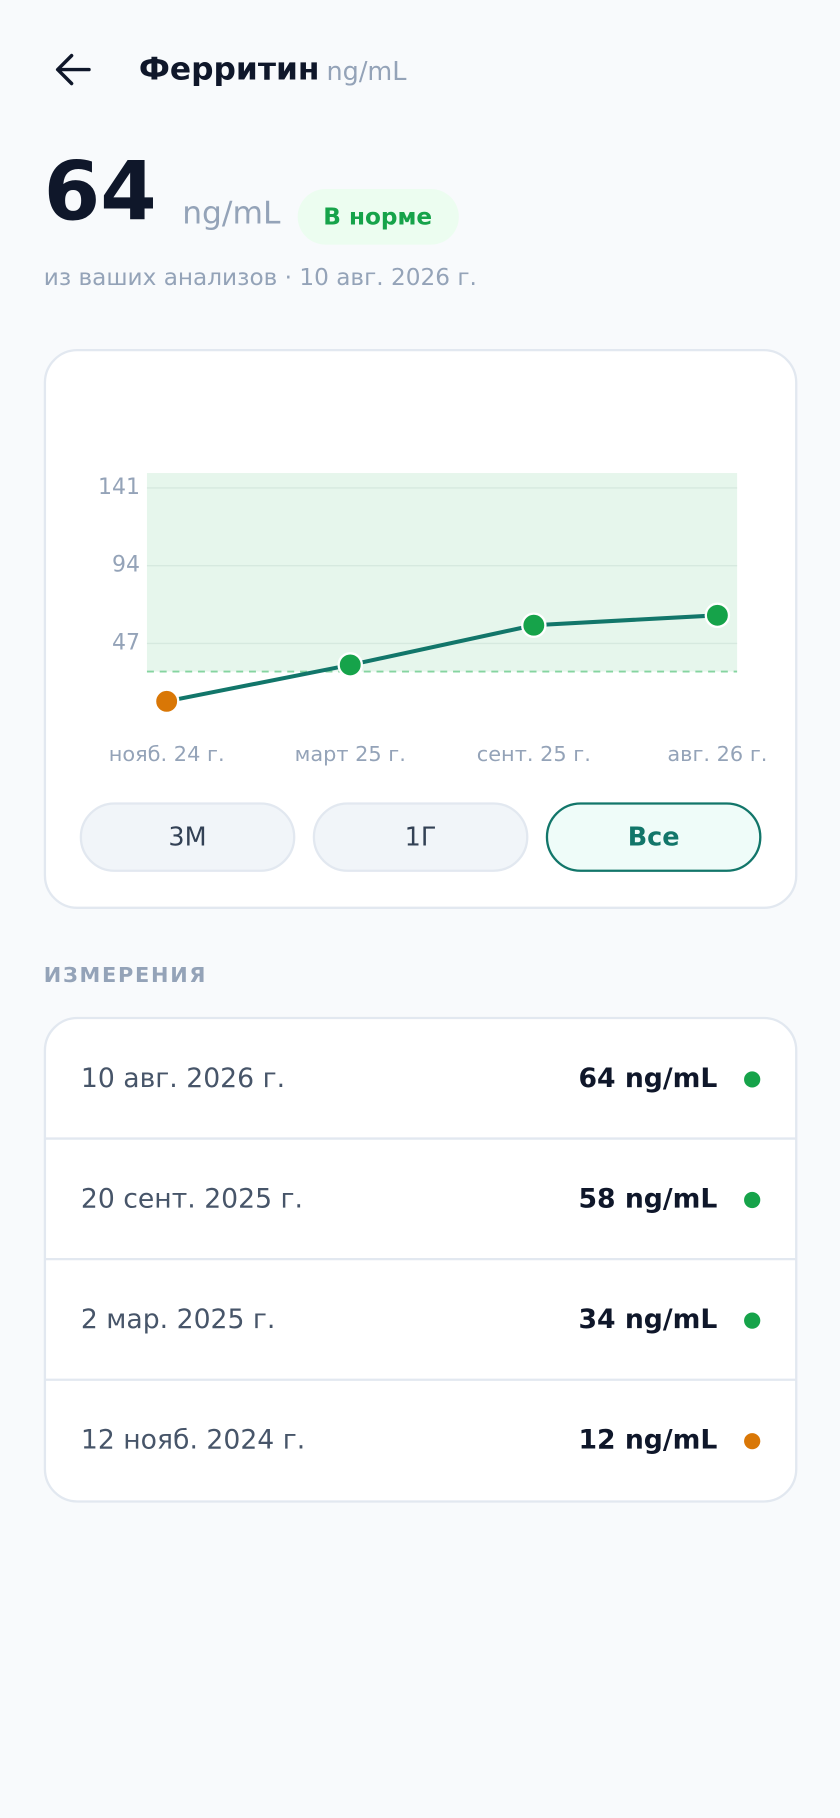  Describe the element at coordinates (647, 1319) in the screenshot. I see `row-value: 34 ng/mL` at that location.